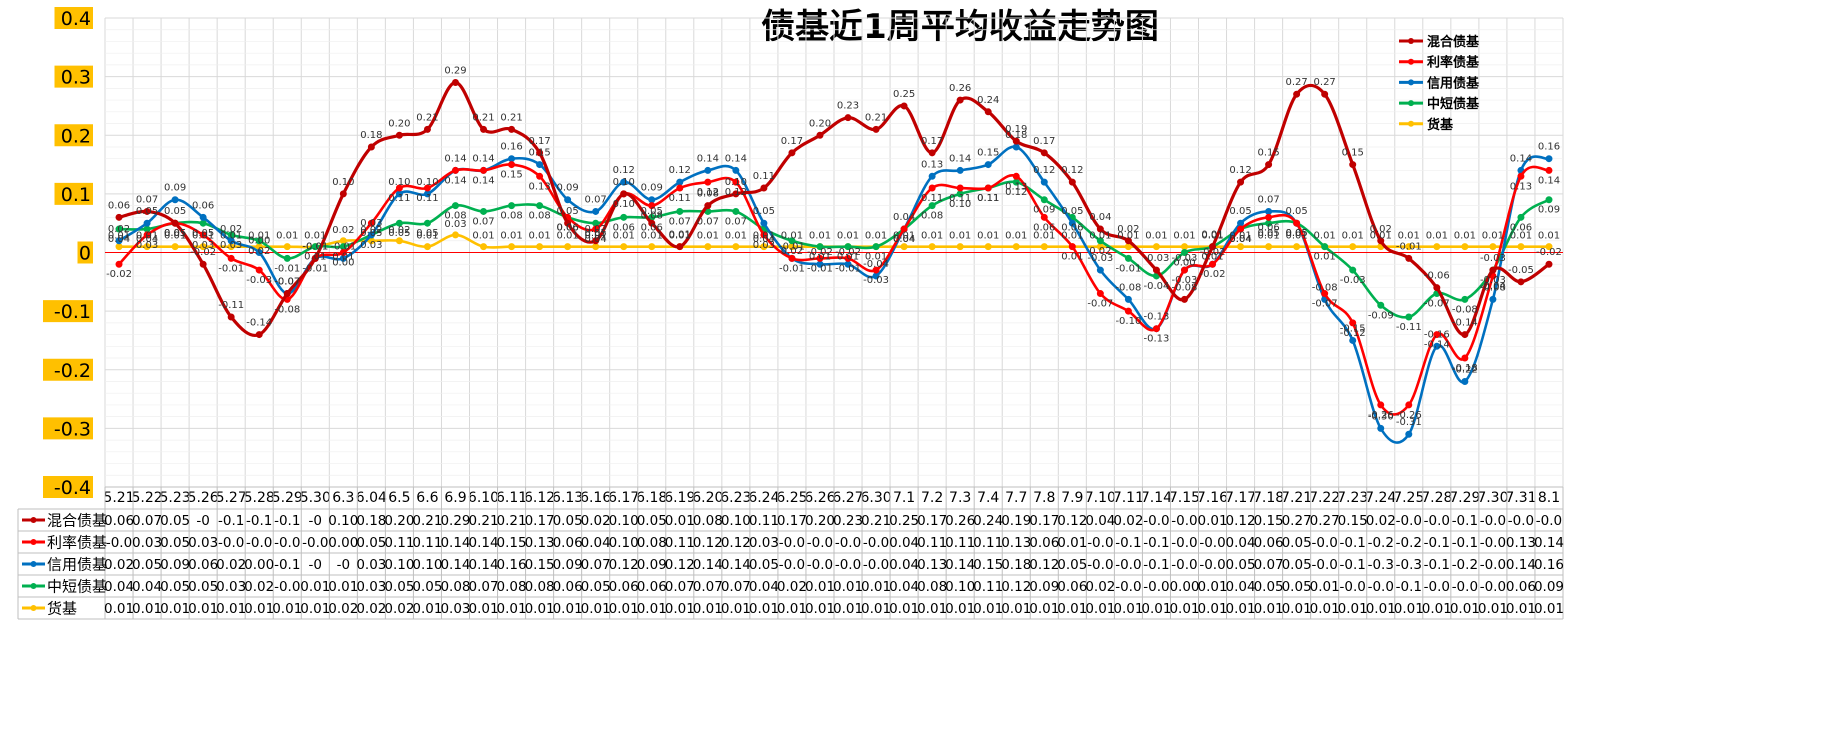 The width and height of the screenshot is (1833, 737). What do you see at coordinates (764, 521) in the screenshot?
I see `table-cell-0-23: 0.11` at bounding box center [764, 521].